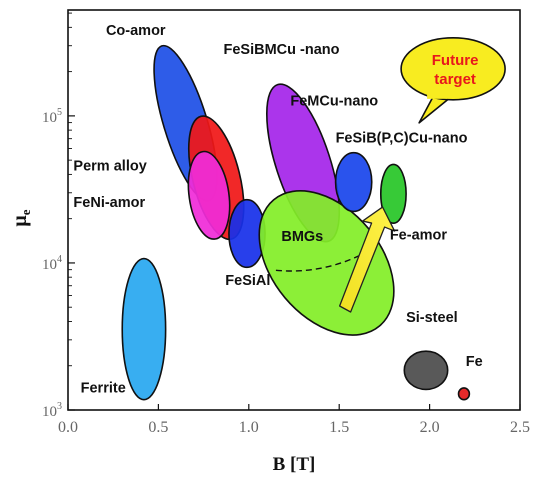  What do you see at coordinates (455, 60) in the screenshot?
I see `callout-text-line1: Future` at bounding box center [455, 60].